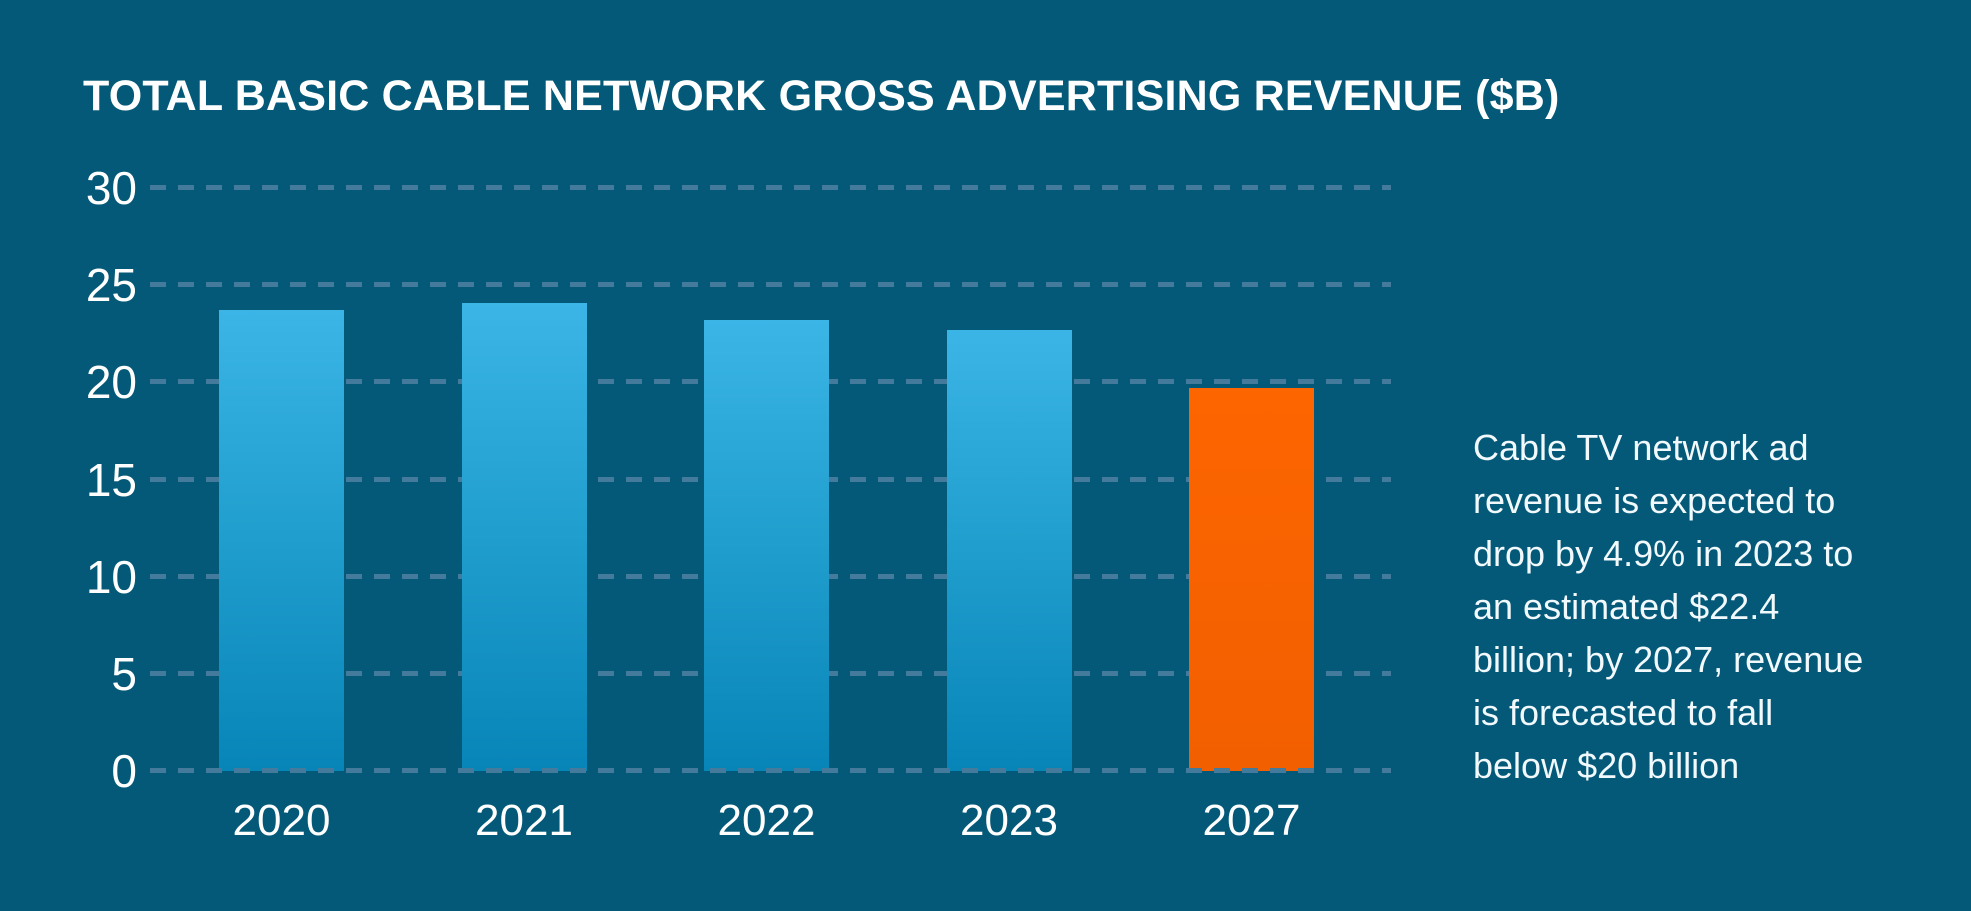 Image resolution: width=1971 pixels, height=911 pixels. I want to click on annotation-line-7: below $20 billion, so click(1606, 765).